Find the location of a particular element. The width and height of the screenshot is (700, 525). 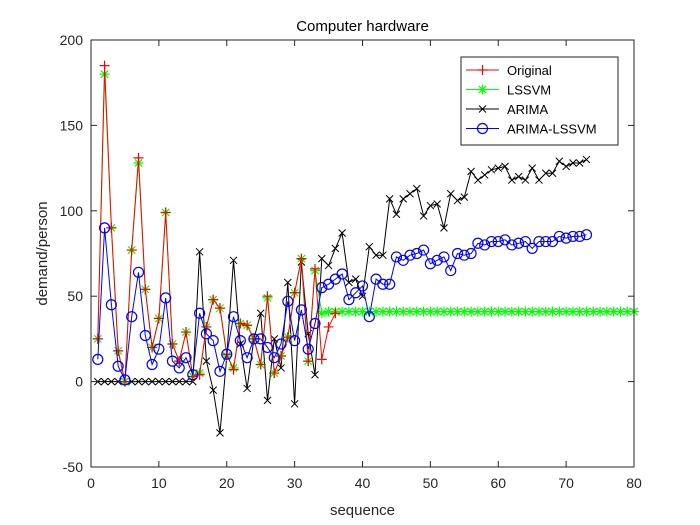

x-tick-label: 30 is located at coordinates (295, 483).